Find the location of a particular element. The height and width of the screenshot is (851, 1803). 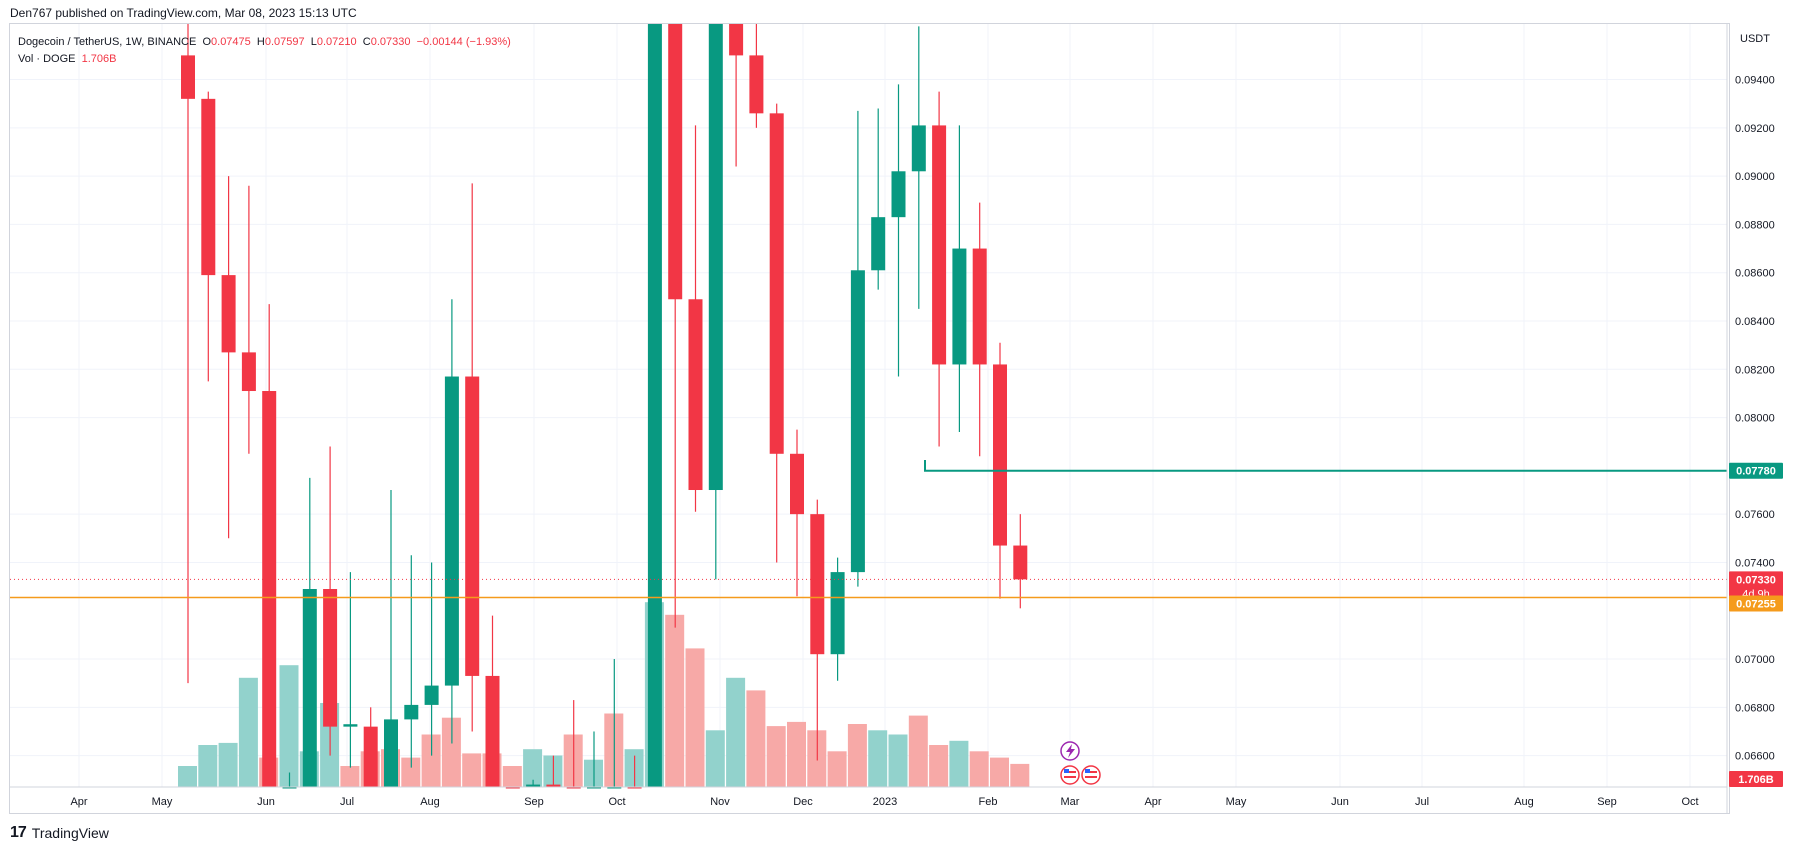

x-tick-label: Sep is located at coordinates (534, 802).